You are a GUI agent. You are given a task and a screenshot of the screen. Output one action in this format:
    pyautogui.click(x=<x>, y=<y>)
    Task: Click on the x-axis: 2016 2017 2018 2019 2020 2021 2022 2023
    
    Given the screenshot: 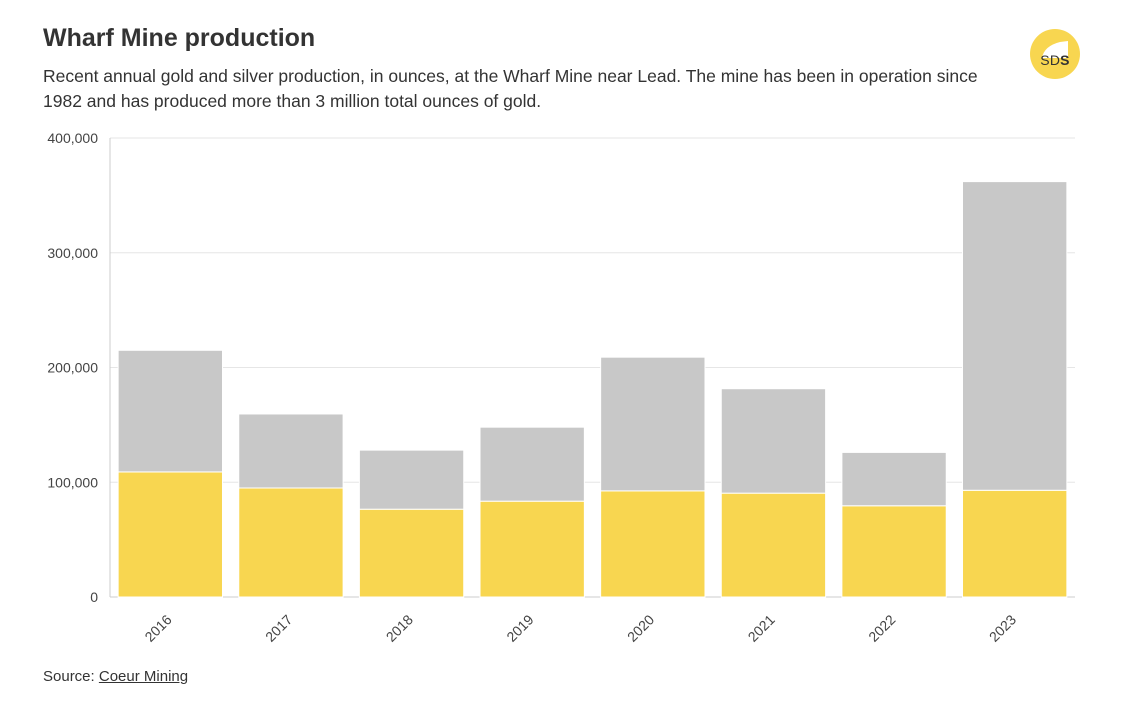 What is the action you would take?
    pyautogui.click(x=580, y=627)
    